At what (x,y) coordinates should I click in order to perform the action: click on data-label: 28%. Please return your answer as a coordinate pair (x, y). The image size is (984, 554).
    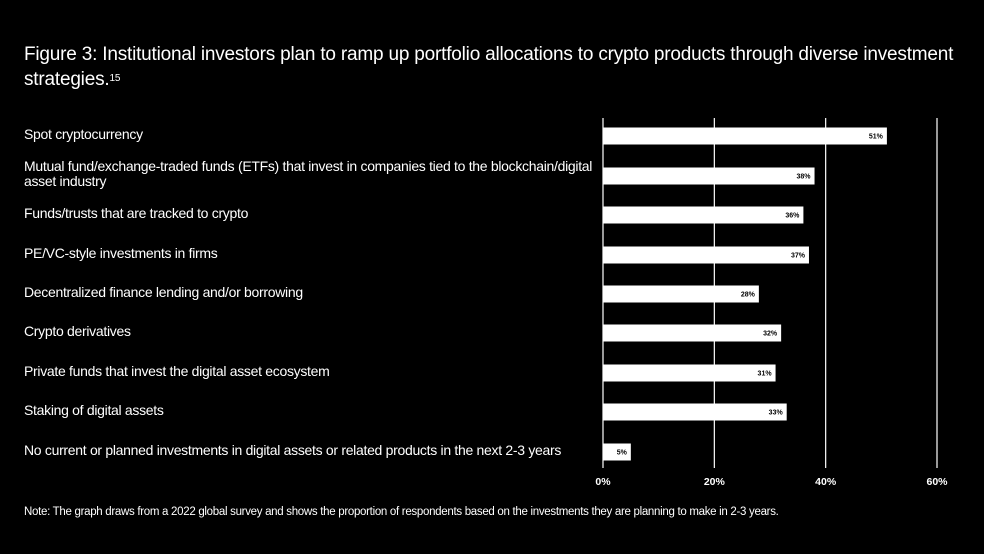
    Looking at the image, I should click on (748, 295).